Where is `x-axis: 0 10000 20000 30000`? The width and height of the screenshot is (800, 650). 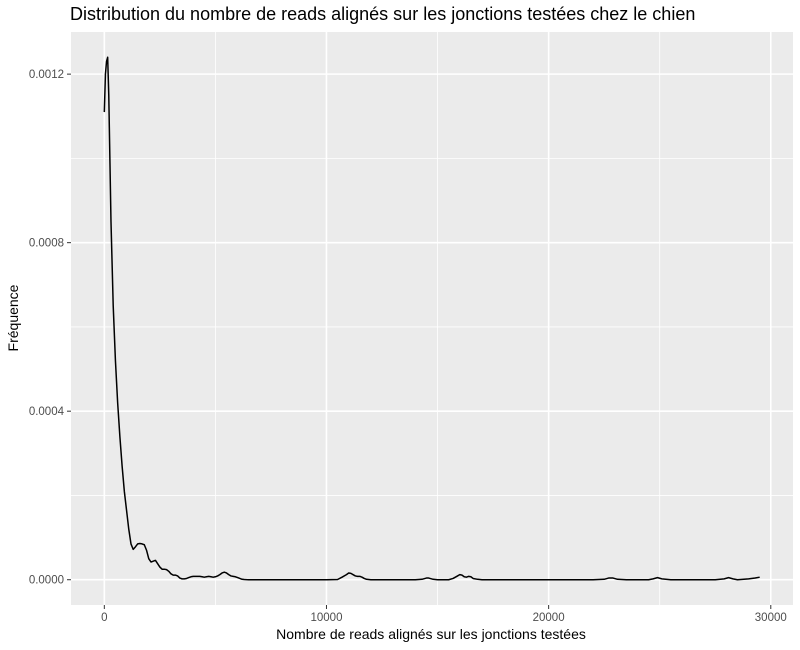
x-axis: 0 10000 20000 30000 is located at coordinates (444, 614).